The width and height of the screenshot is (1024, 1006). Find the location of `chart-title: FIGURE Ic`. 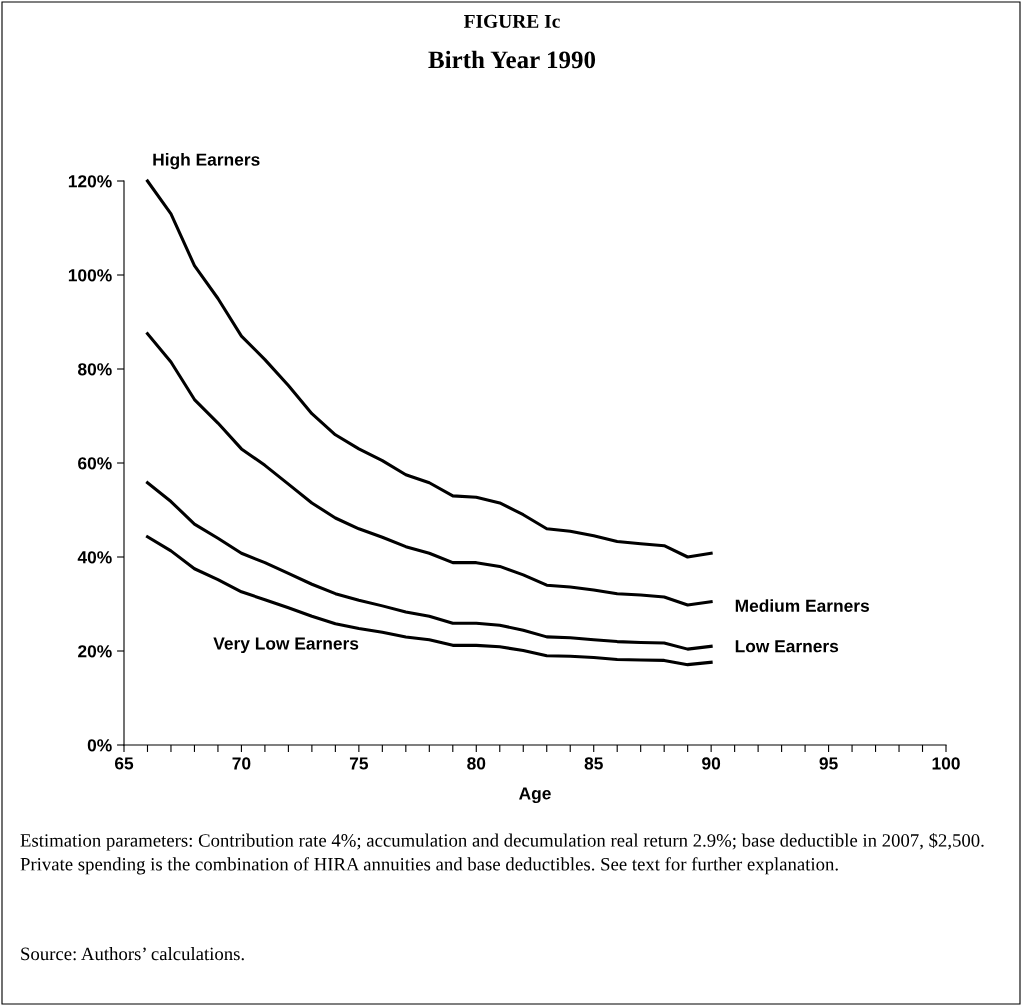

chart-title: FIGURE Ic is located at coordinates (511, 21).